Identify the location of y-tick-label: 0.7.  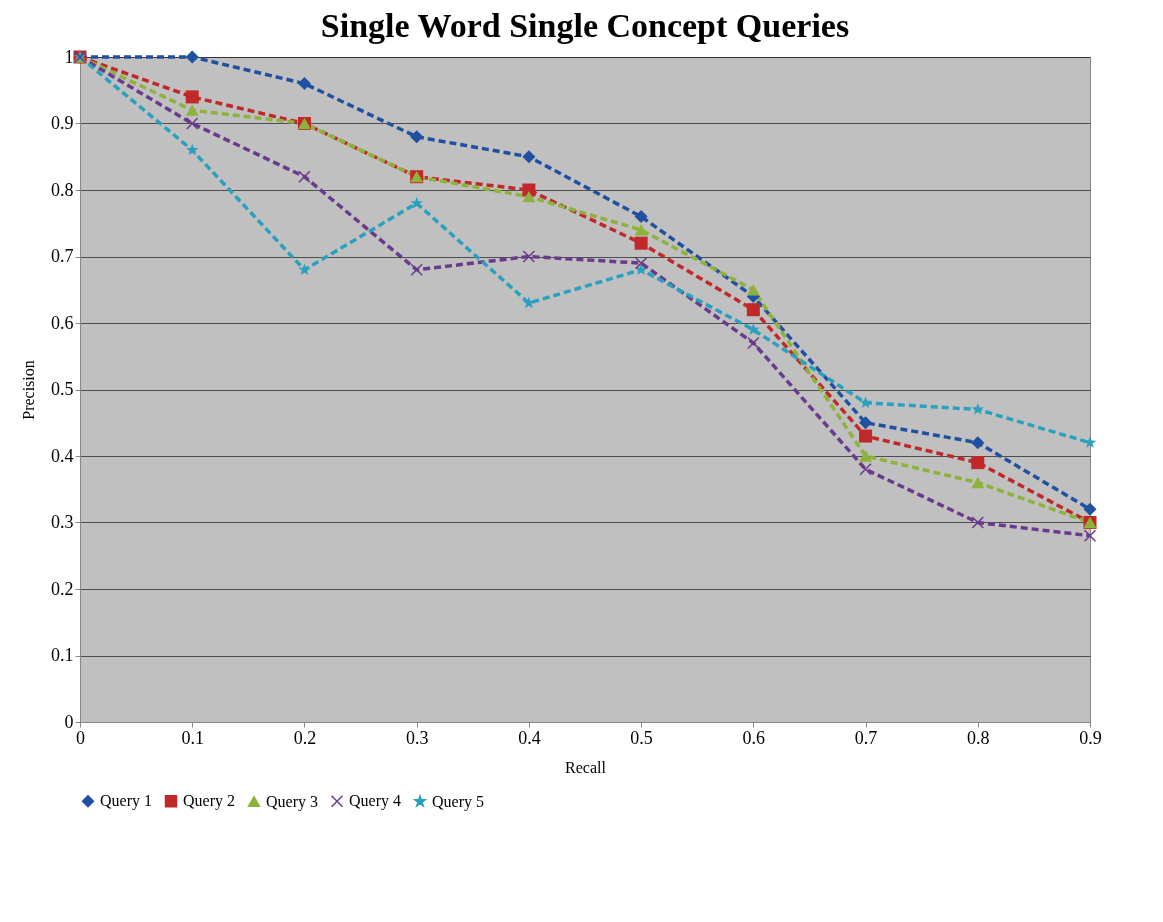
(62, 256).